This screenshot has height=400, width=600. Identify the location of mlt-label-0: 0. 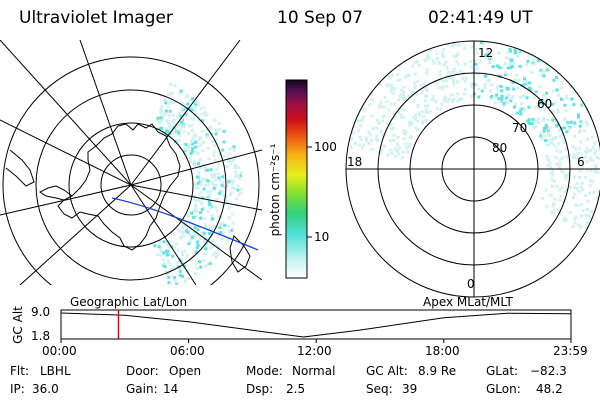
(471, 284).